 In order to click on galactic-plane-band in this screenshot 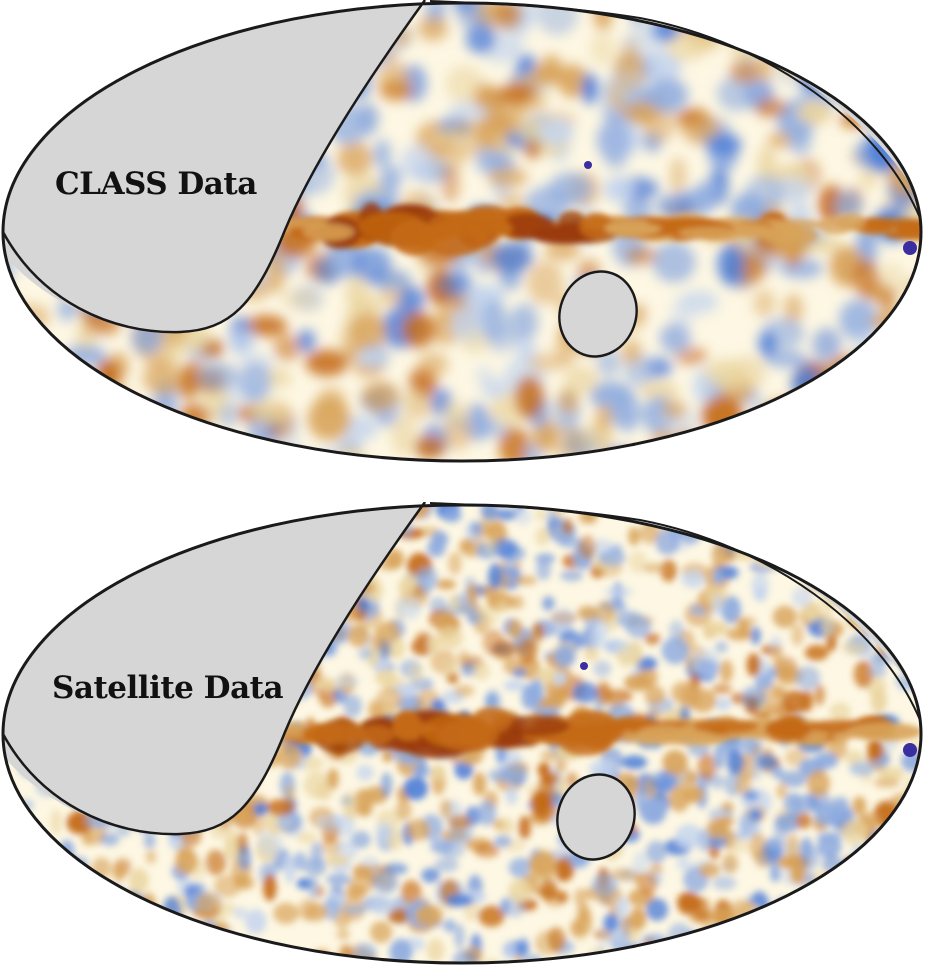, I will do `click(587, 229)`.